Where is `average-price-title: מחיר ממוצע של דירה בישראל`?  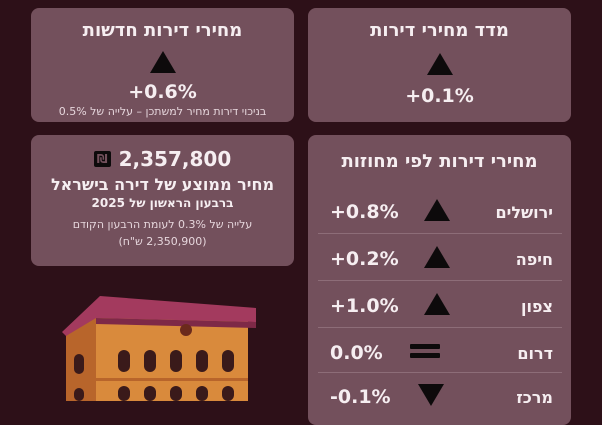
average-price-title: מחיר ממוצע של דירה בישראל is located at coordinates (162, 184).